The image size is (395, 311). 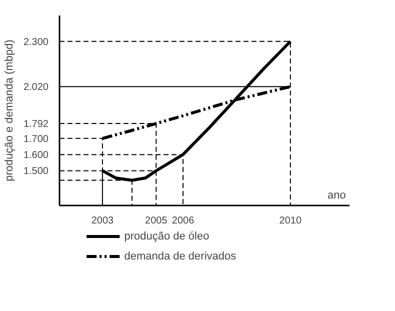 I want to click on y-tick-label: 2.300, so click(x=36, y=42).